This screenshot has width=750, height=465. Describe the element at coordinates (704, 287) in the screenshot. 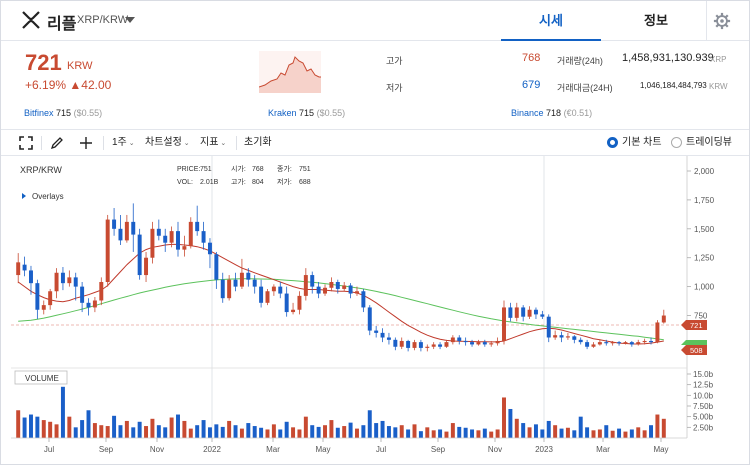

I see `y-tick-label: 1,000` at that location.